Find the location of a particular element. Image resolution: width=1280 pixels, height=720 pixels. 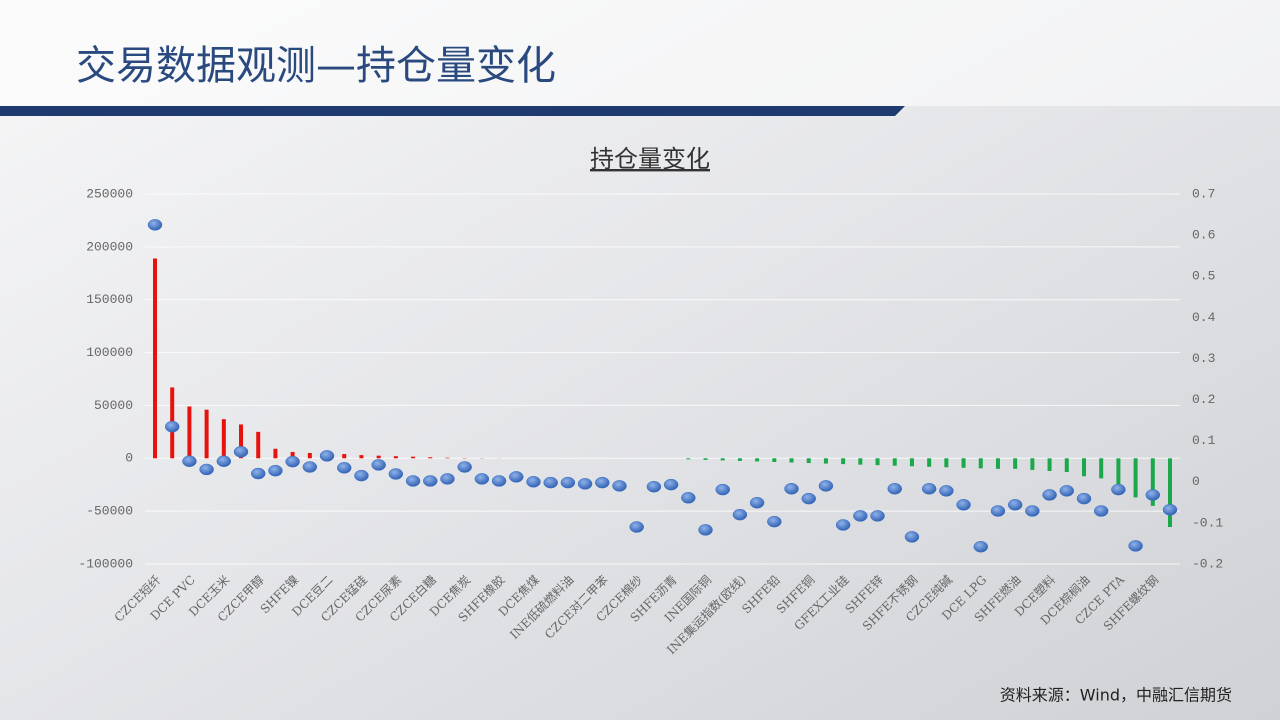

chart-title: 持仓量变化 is located at coordinates (650, 159).